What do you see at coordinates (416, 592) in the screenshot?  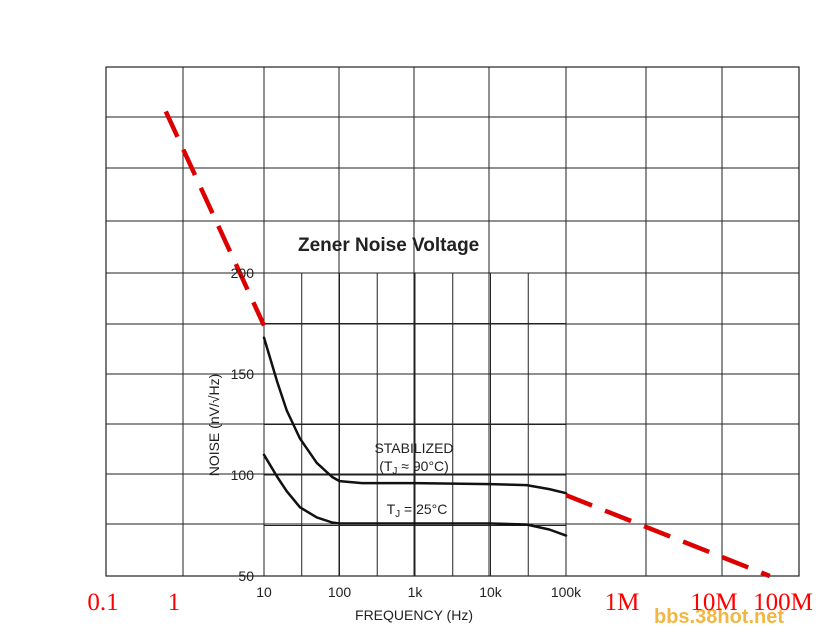 I see `x-tick-label: 1k` at bounding box center [416, 592].